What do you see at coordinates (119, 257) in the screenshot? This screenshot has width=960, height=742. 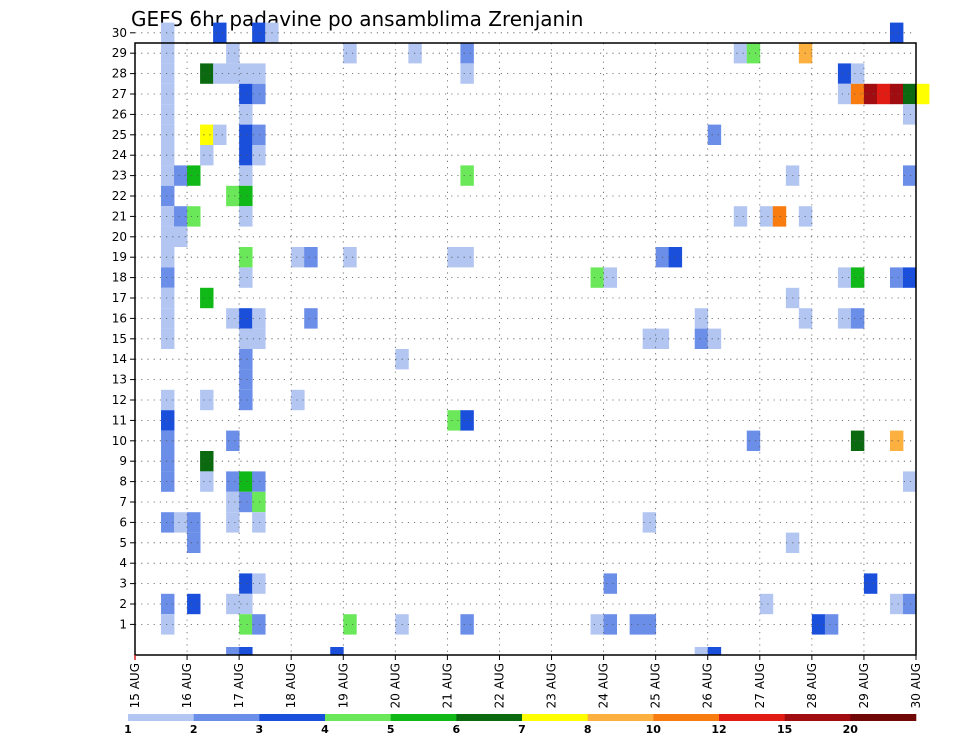 I see `y-tick-label: 19` at bounding box center [119, 257].